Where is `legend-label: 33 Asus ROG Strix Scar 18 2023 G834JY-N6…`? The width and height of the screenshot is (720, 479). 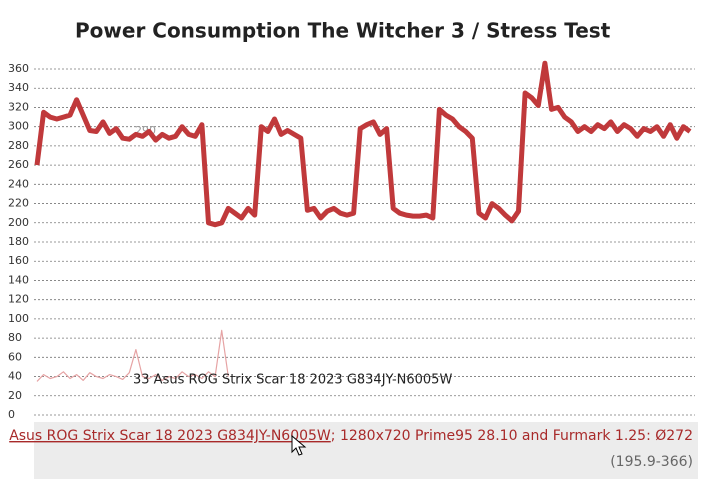 legend-label: 33 Asus ROG Strix Scar 18 2023 G834JY-N6… is located at coordinates (292, 380).